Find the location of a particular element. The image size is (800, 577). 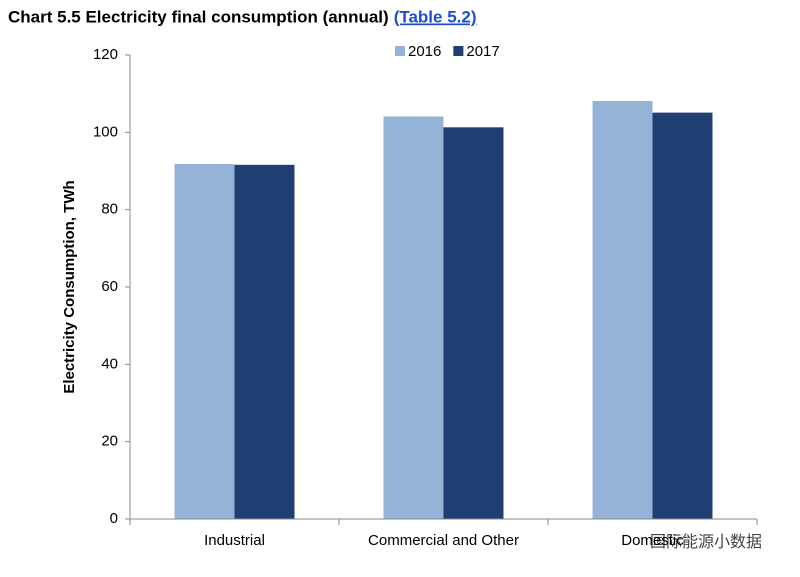

y-tick-label: 60 is located at coordinates (109, 286).